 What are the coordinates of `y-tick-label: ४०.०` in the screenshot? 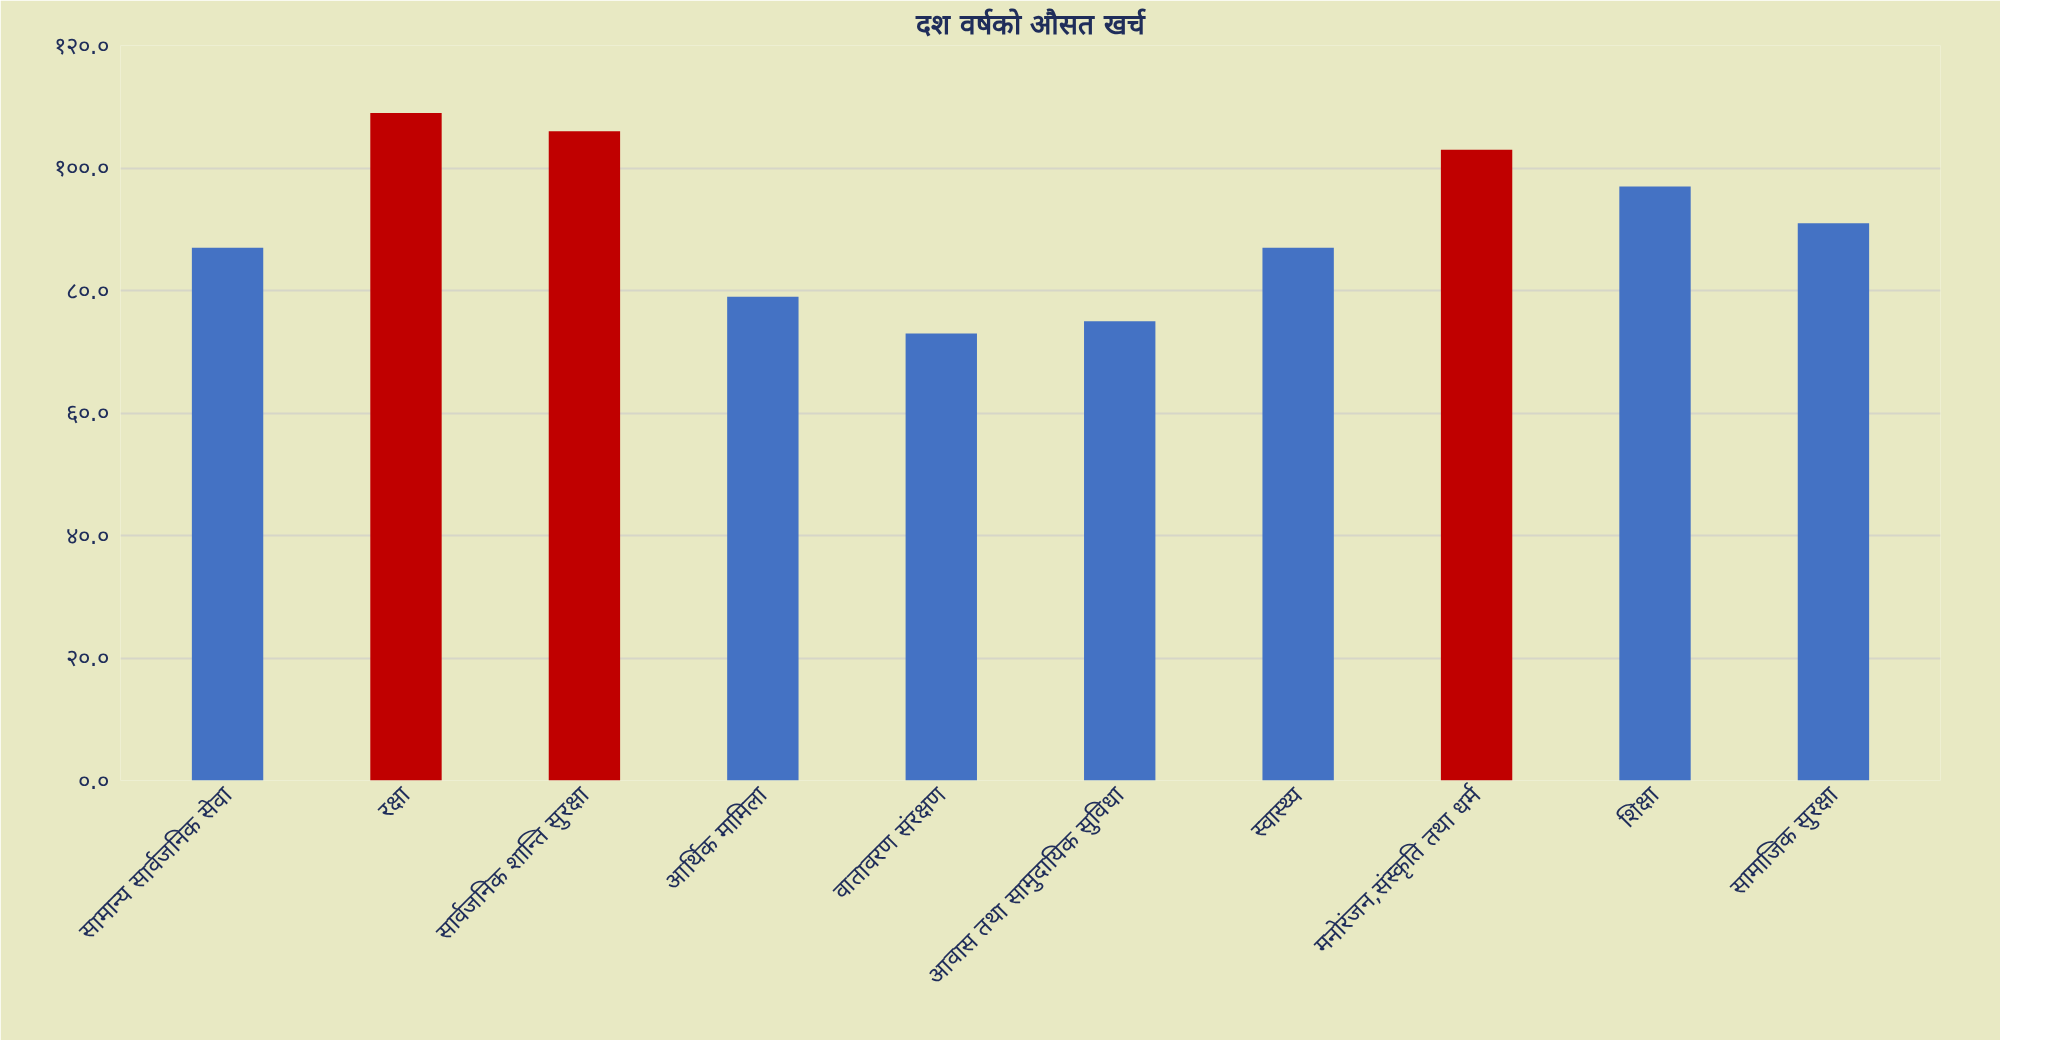 It's located at (87, 535).